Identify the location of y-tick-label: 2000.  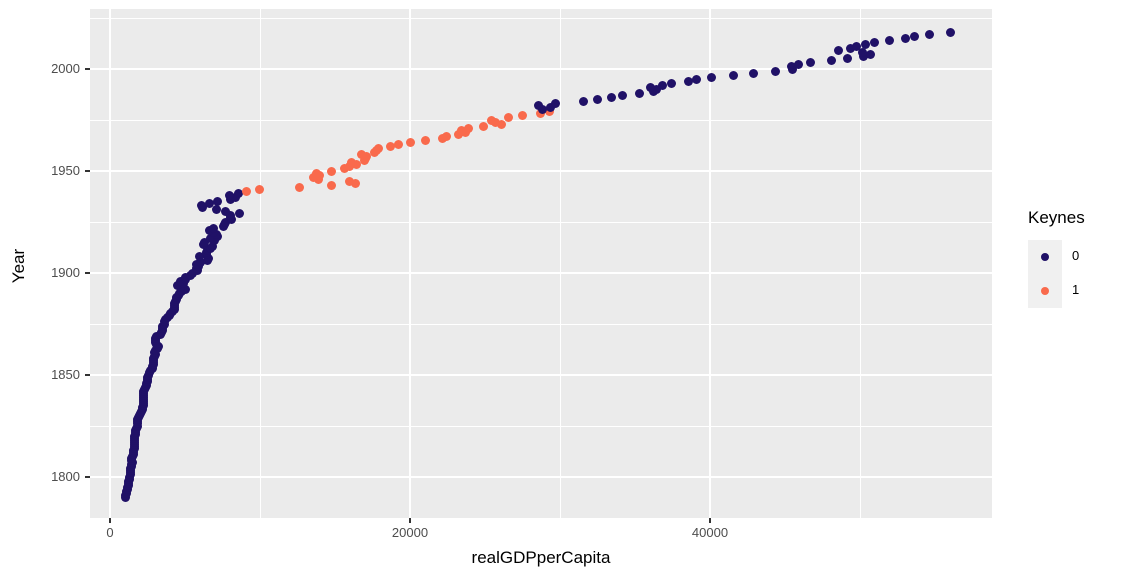
(65, 68).